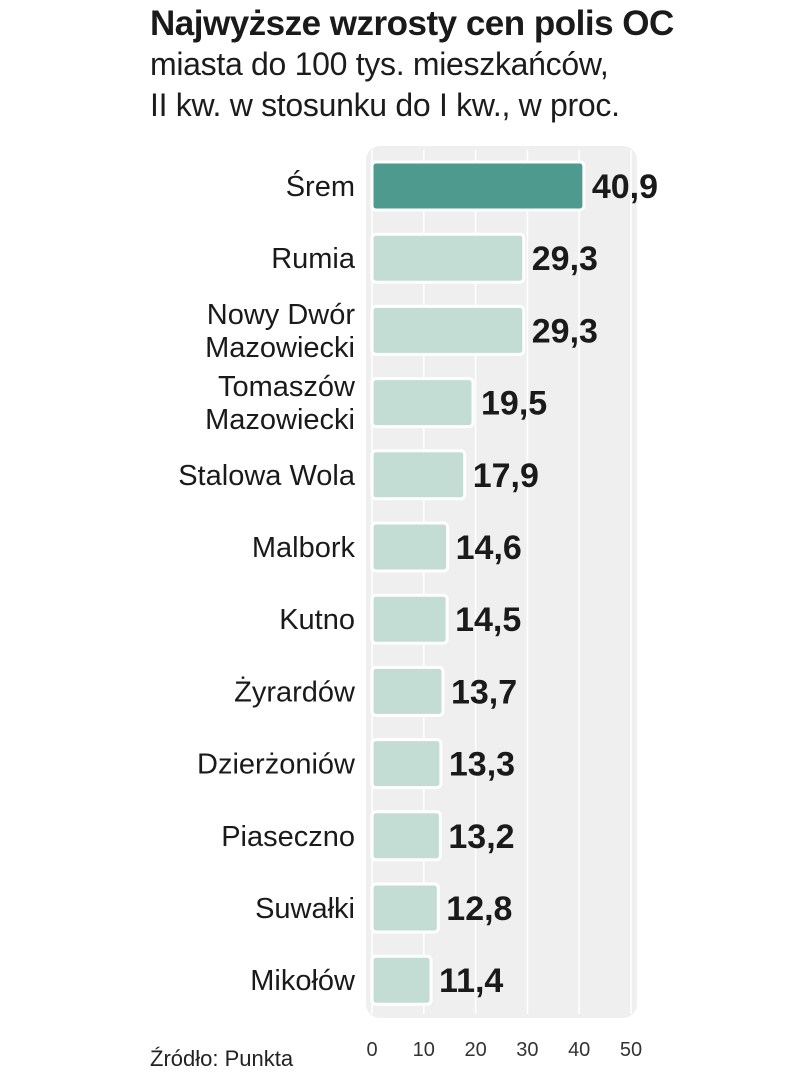 This screenshot has width=810, height=1080. I want to click on value-label: 17,9, so click(506, 476).